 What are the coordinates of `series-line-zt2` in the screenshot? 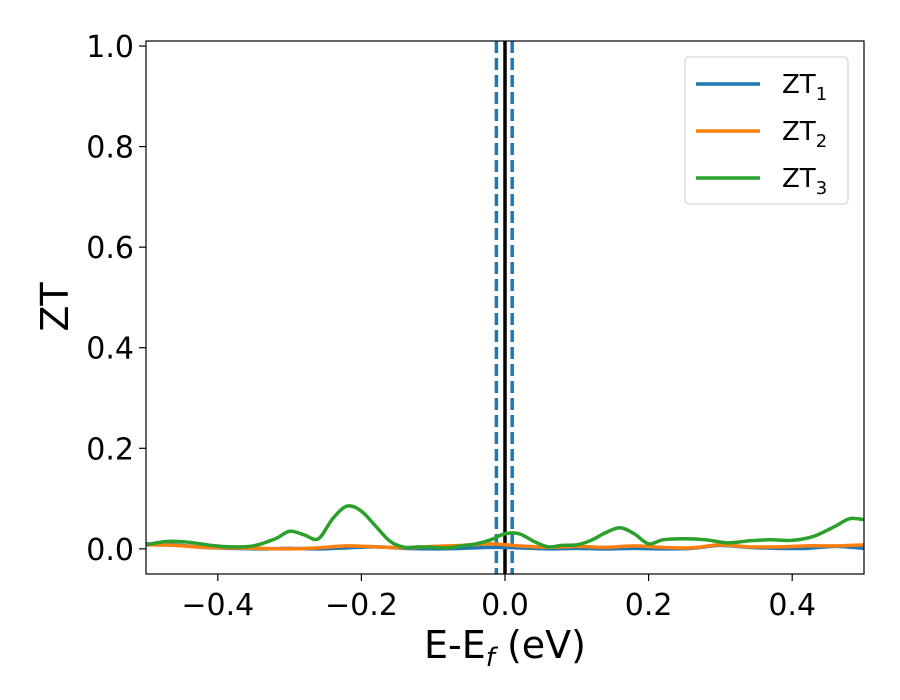 It's located at (505, 546).